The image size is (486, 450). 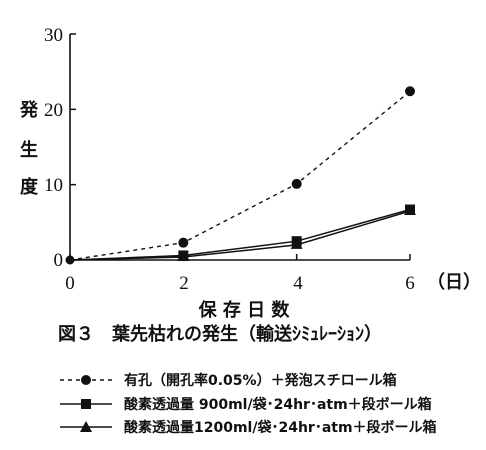 I want to click on y-axis-title: 発 生 度, so click(x=29, y=148).